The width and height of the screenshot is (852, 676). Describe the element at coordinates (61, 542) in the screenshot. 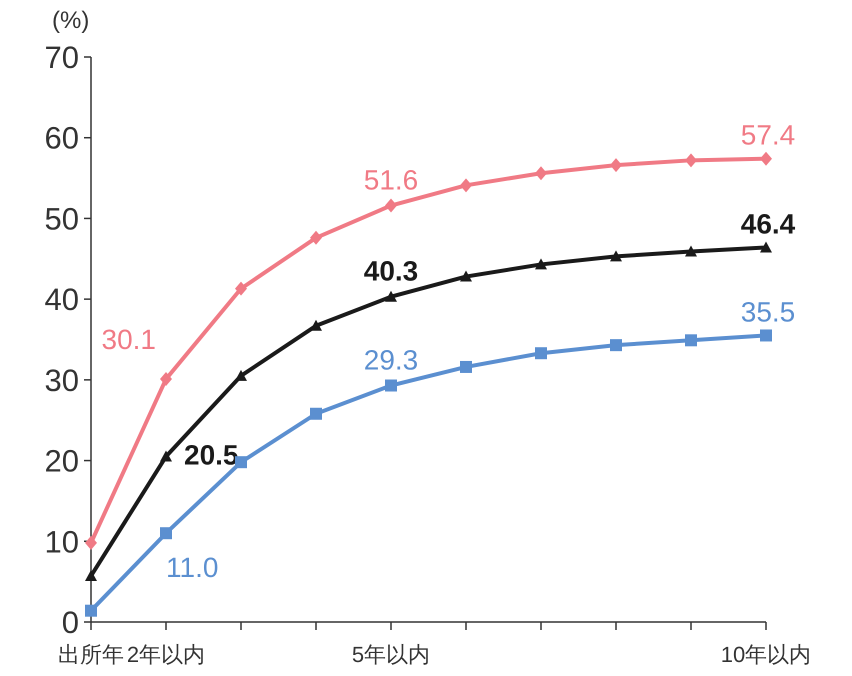

I see `y-tick-label: 10` at that location.